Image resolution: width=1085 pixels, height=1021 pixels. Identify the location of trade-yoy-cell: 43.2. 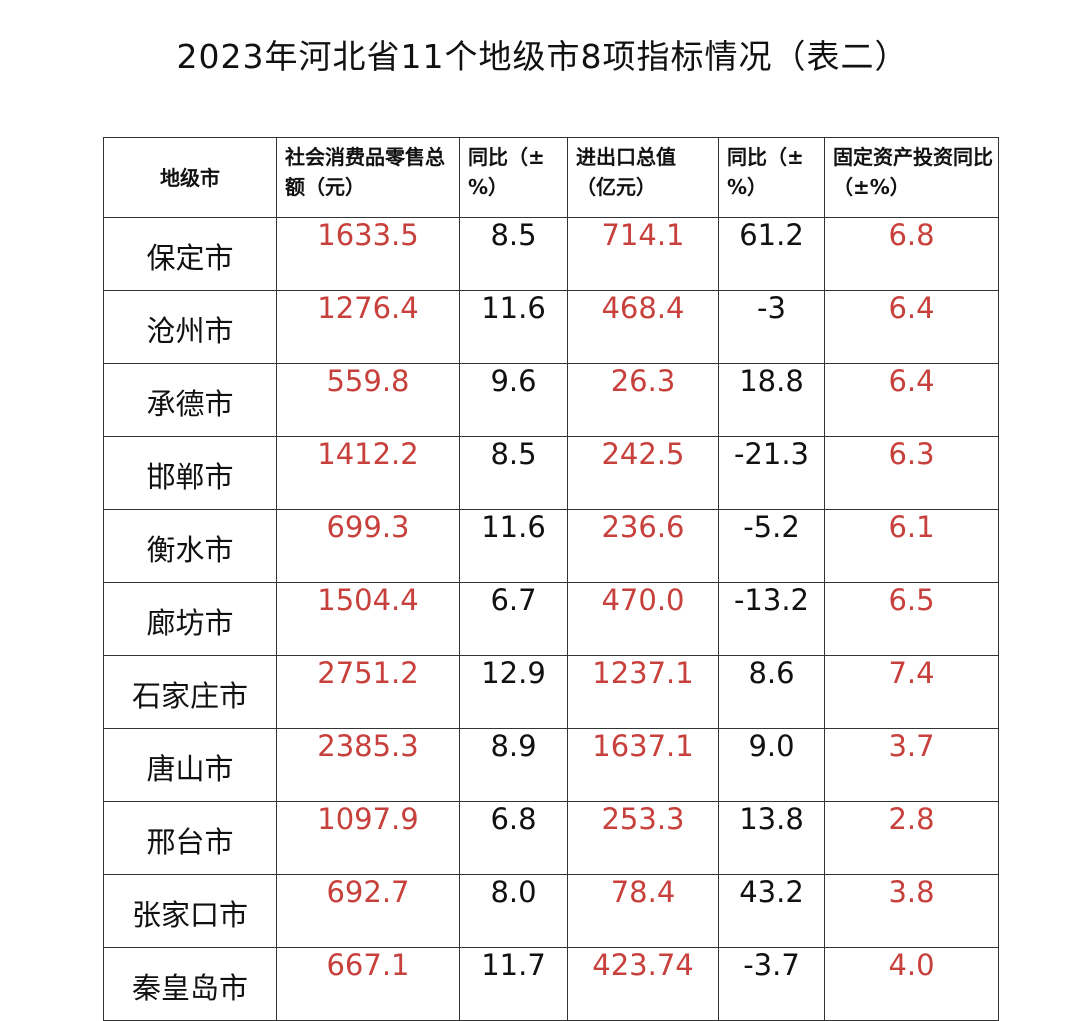
(771, 911).